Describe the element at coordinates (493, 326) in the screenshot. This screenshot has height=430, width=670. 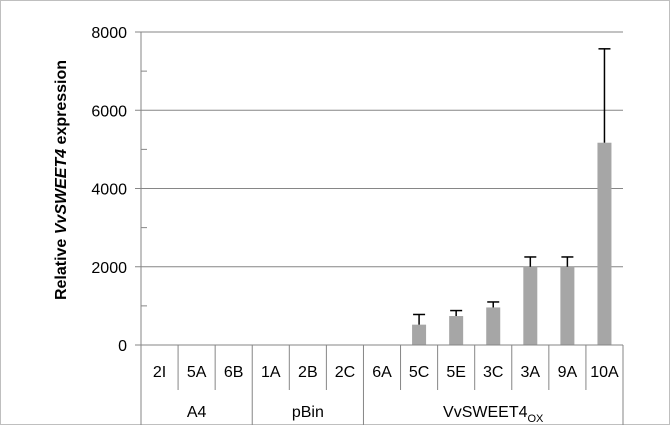
I see `bar-3C` at that location.